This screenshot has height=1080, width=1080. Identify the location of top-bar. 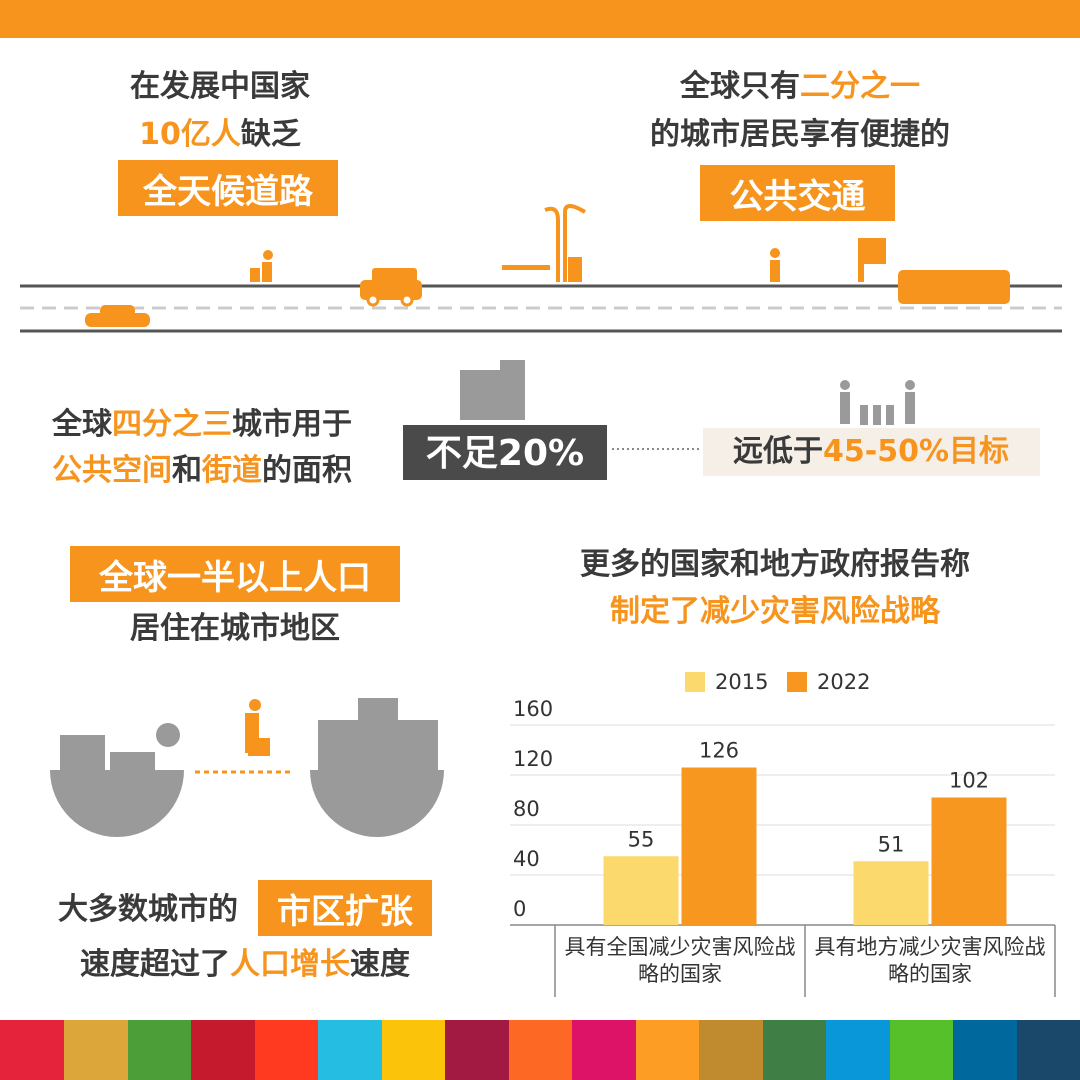
(540, 19).